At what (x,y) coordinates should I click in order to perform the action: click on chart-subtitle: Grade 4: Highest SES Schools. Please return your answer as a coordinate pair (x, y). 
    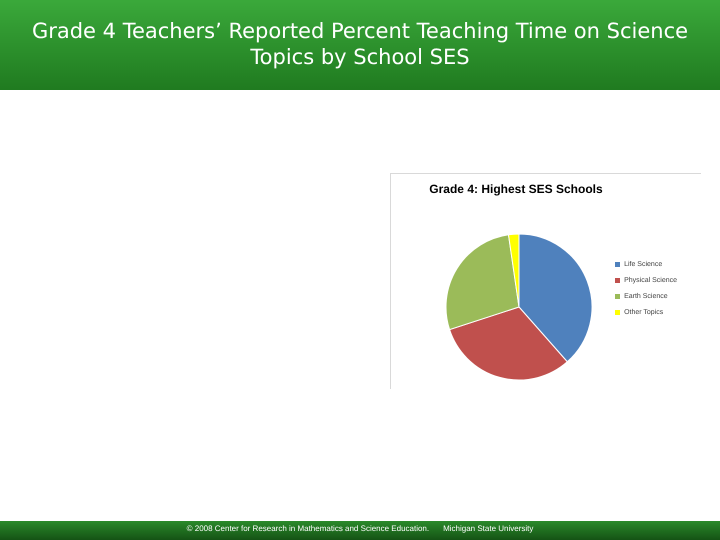
    Looking at the image, I should click on (516, 189).